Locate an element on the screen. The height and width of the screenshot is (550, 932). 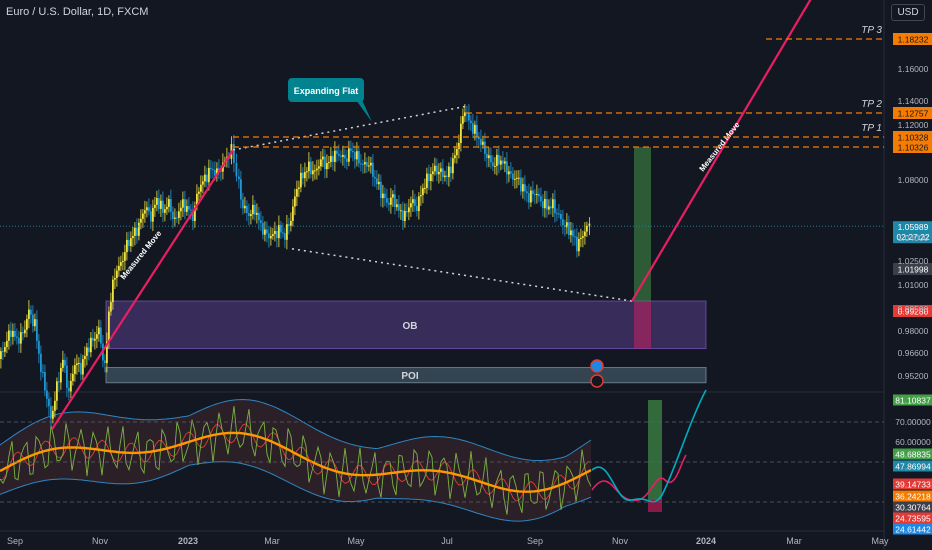
time-tick: 2024 is located at coordinates (706, 541).